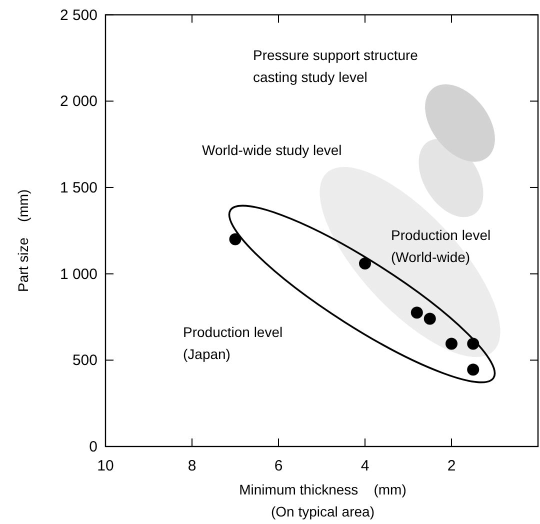 This screenshot has height=524, width=540. What do you see at coordinates (23, 240) in the screenshot?
I see `y-axis-title: Part size (mm)` at bounding box center [23, 240].